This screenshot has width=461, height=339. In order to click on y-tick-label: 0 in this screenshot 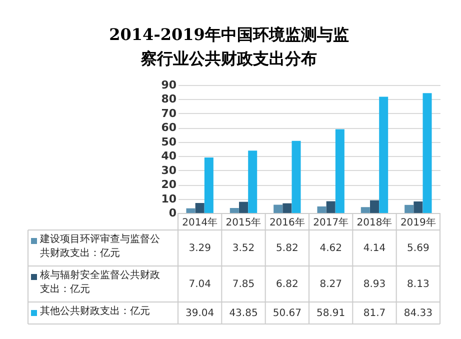, I will do `click(172, 213)`.